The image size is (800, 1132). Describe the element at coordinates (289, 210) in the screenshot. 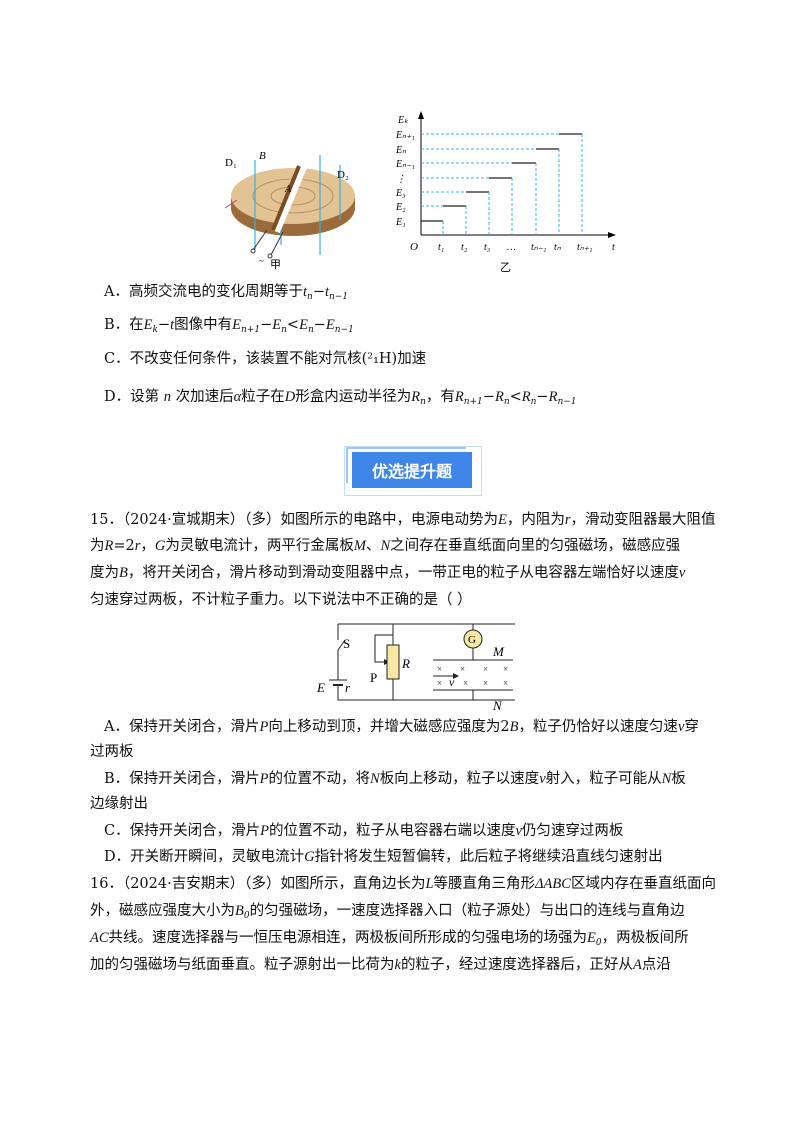

I see `cyclotron-figure: D₁ B D₂ A ~ 甲` at that location.